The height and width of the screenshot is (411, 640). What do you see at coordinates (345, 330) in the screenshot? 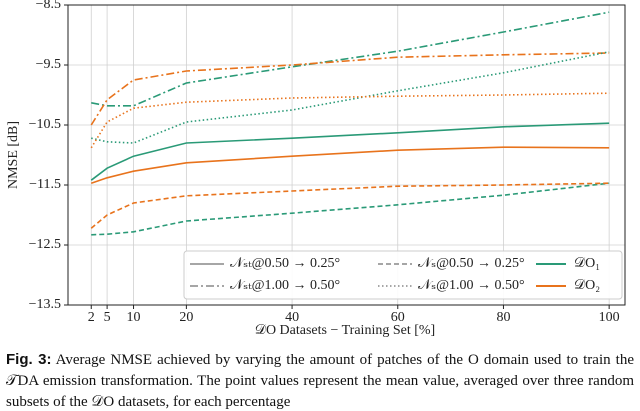
I see `x-axis-label: 𝒟O Datasets − Training Set [%]` at bounding box center [345, 330].